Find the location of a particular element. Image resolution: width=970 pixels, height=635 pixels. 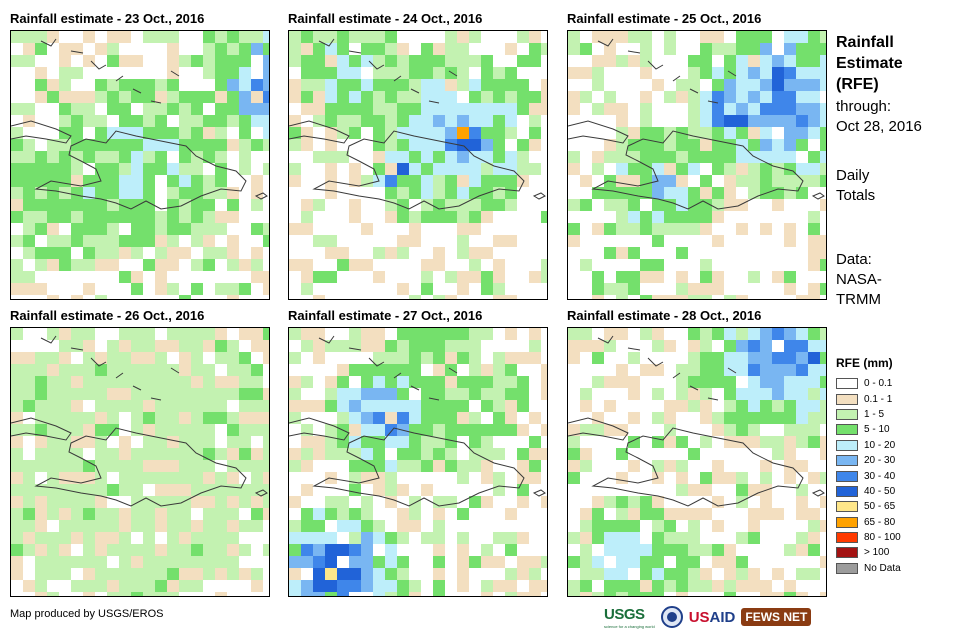

through-block: through: Oct 28, 2016 is located at coordinates (879, 117).